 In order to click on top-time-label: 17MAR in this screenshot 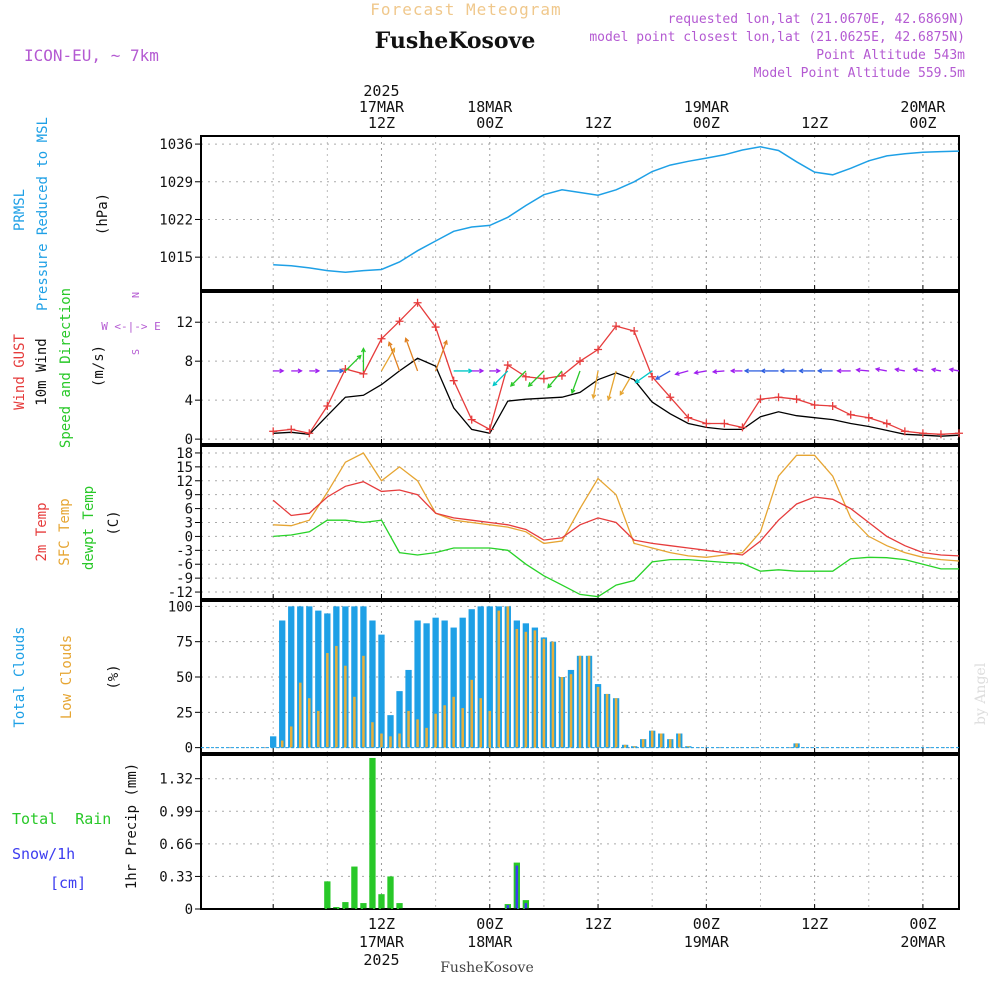, I will do `click(382, 107)`.